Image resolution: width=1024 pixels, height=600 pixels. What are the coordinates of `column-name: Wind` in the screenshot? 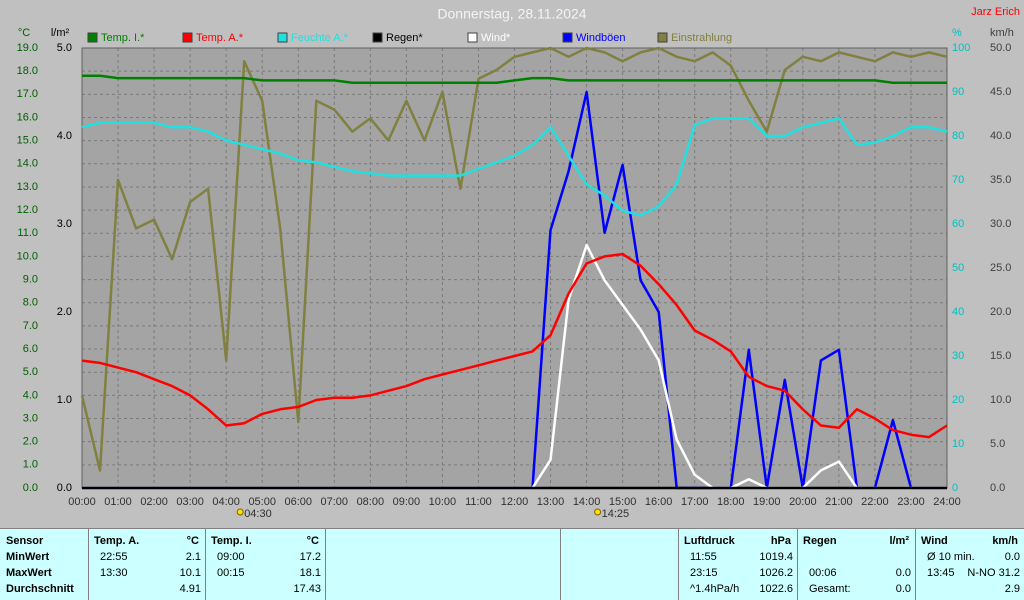 It's located at (934, 541).